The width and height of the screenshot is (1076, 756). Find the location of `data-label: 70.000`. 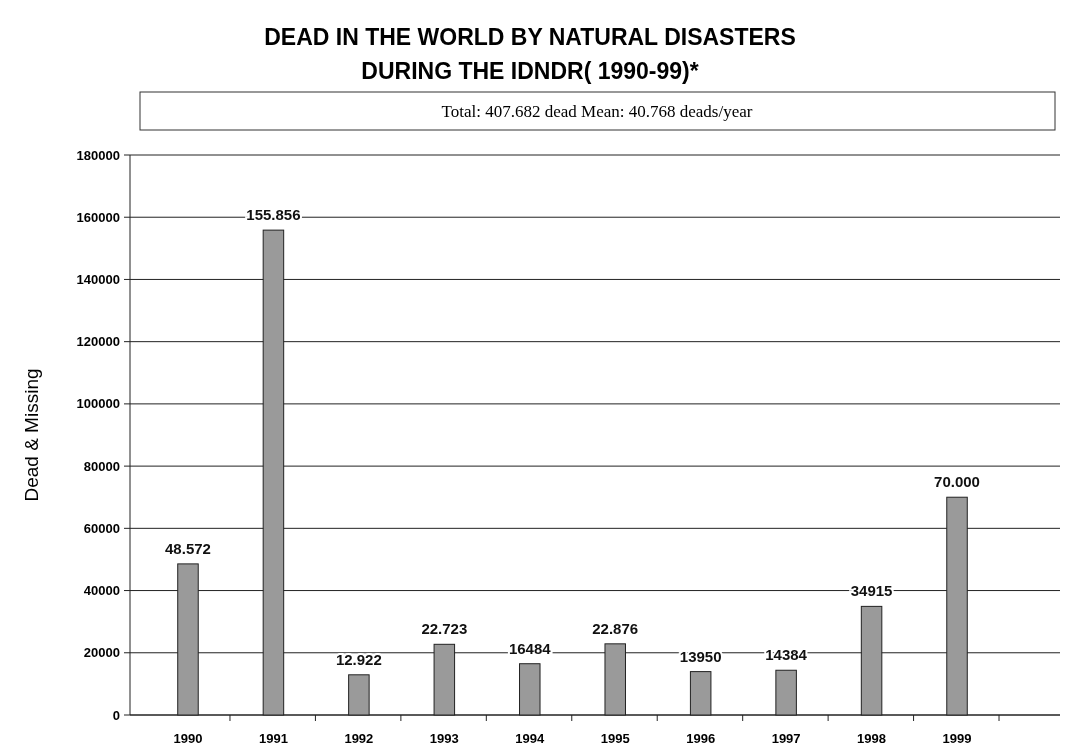

data-label: 70.000 is located at coordinates (957, 482).